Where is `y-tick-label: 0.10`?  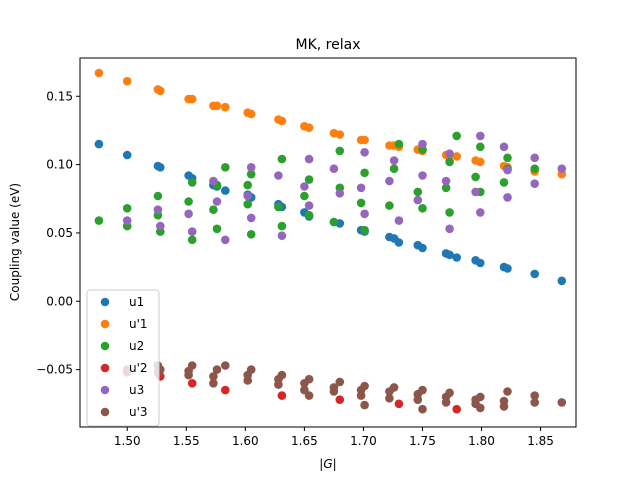
y-tick-label: 0.10 is located at coordinates (59, 165).